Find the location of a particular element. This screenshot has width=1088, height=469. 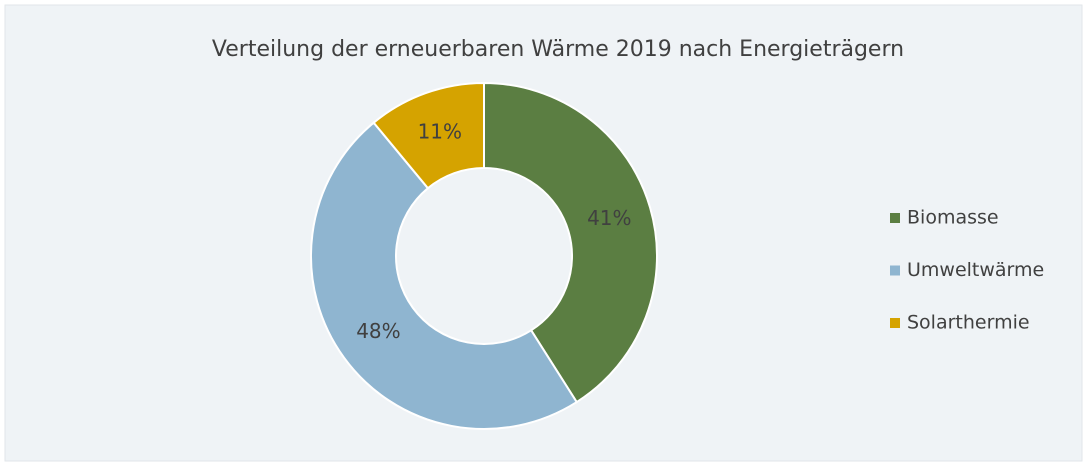

data-label: 11% is located at coordinates (440, 132).